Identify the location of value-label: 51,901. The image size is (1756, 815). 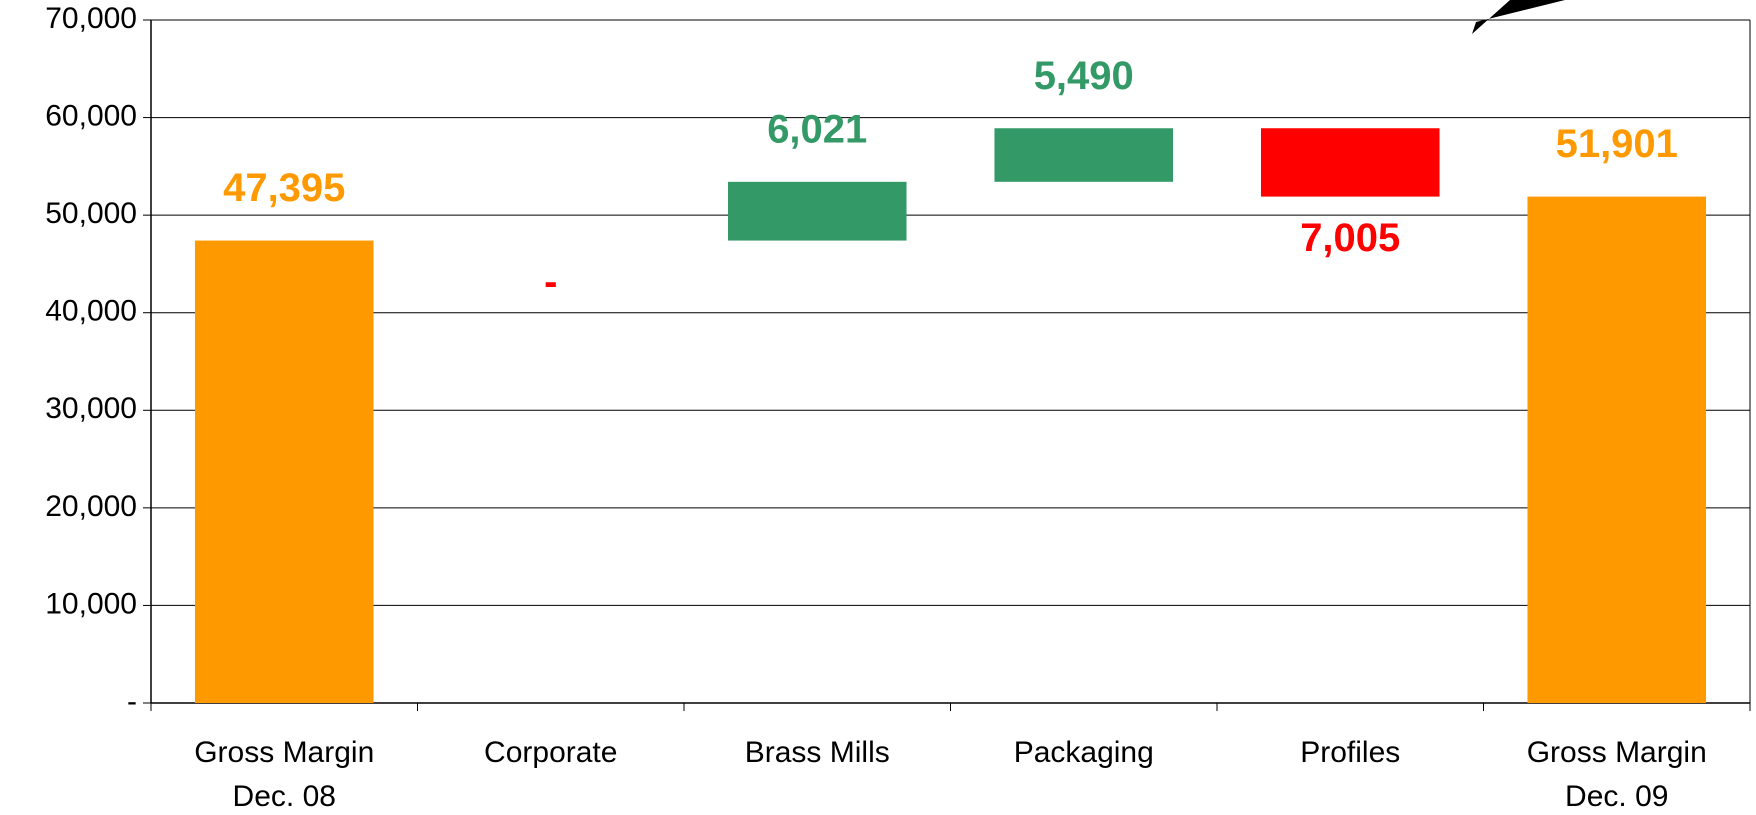
(1617, 144).